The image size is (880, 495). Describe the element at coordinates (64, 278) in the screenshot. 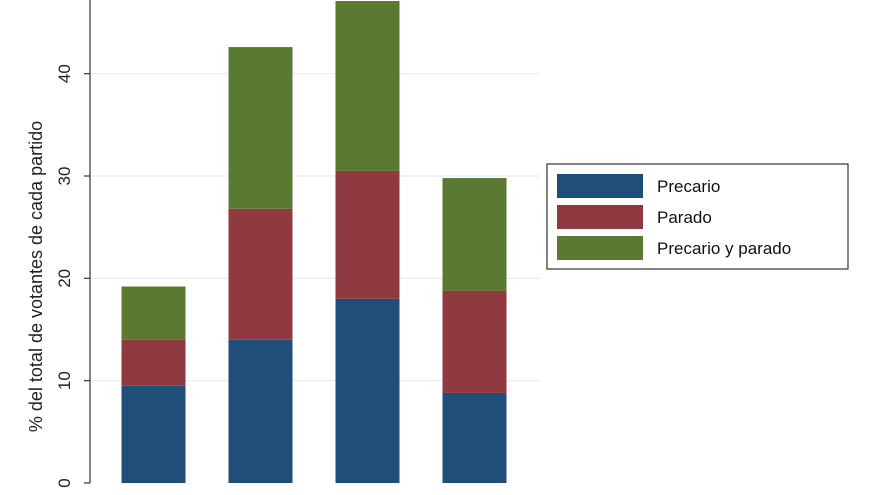

I see `y-tick-label-20: 20` at that location.